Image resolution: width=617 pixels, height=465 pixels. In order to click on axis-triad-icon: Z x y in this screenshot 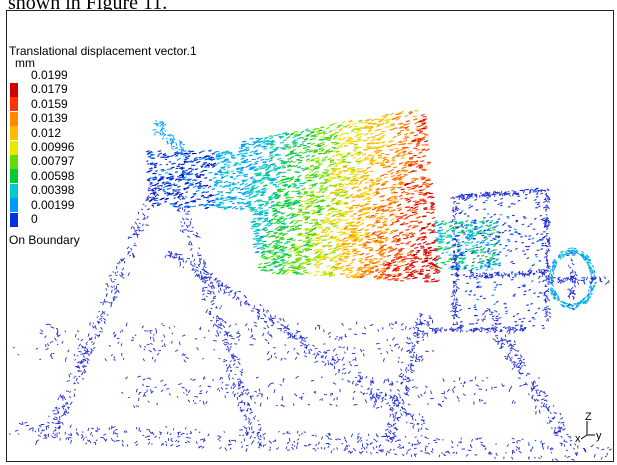, I will do `click(588, 428)`.